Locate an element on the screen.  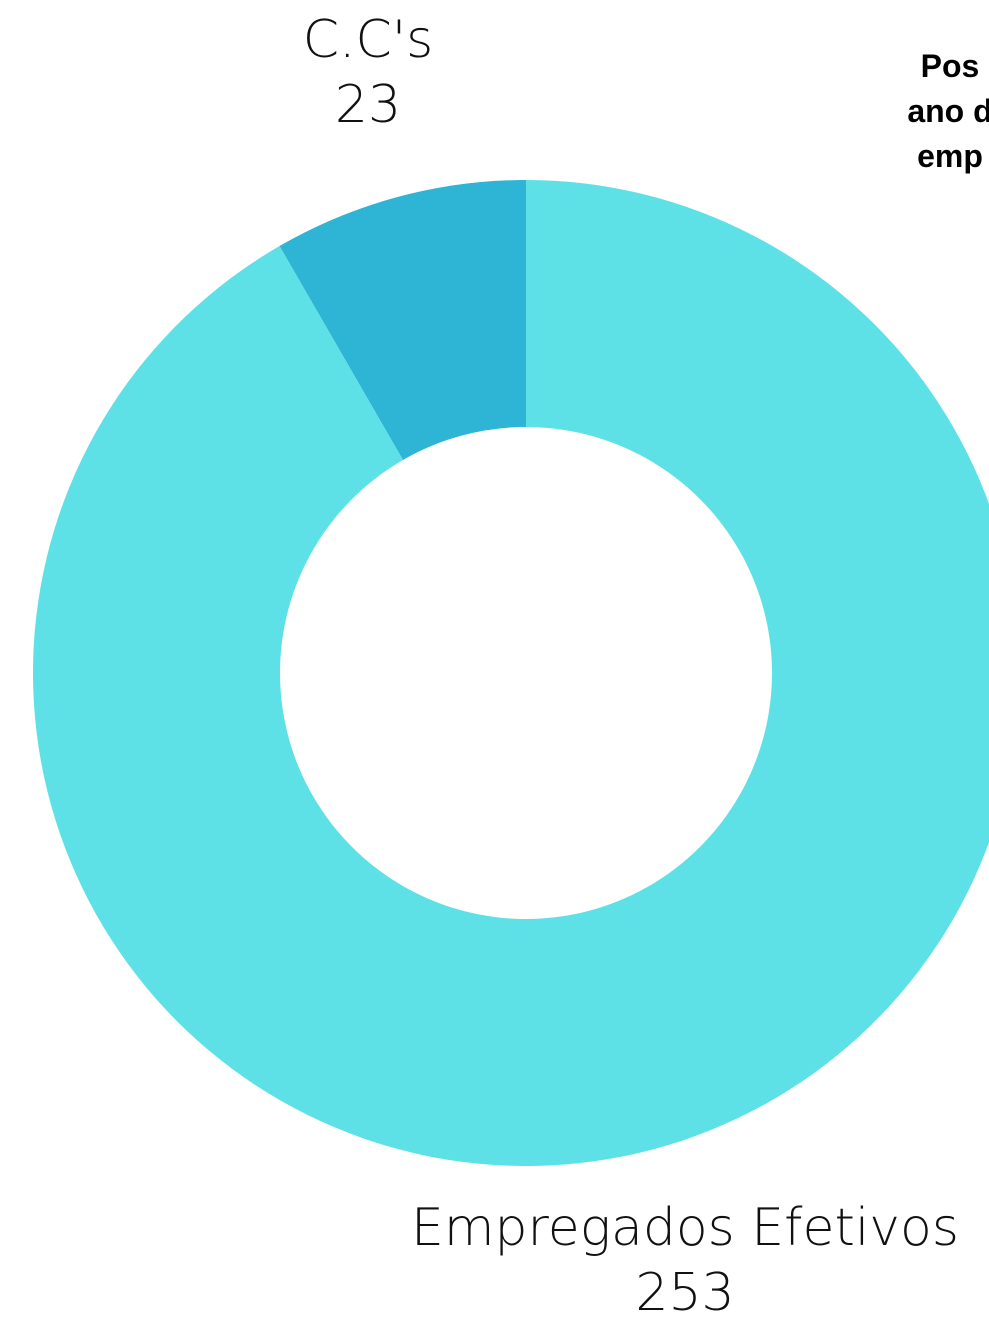
slice-label-empregados-efetivos-value: 253 is located at coordinates (685, 1293).